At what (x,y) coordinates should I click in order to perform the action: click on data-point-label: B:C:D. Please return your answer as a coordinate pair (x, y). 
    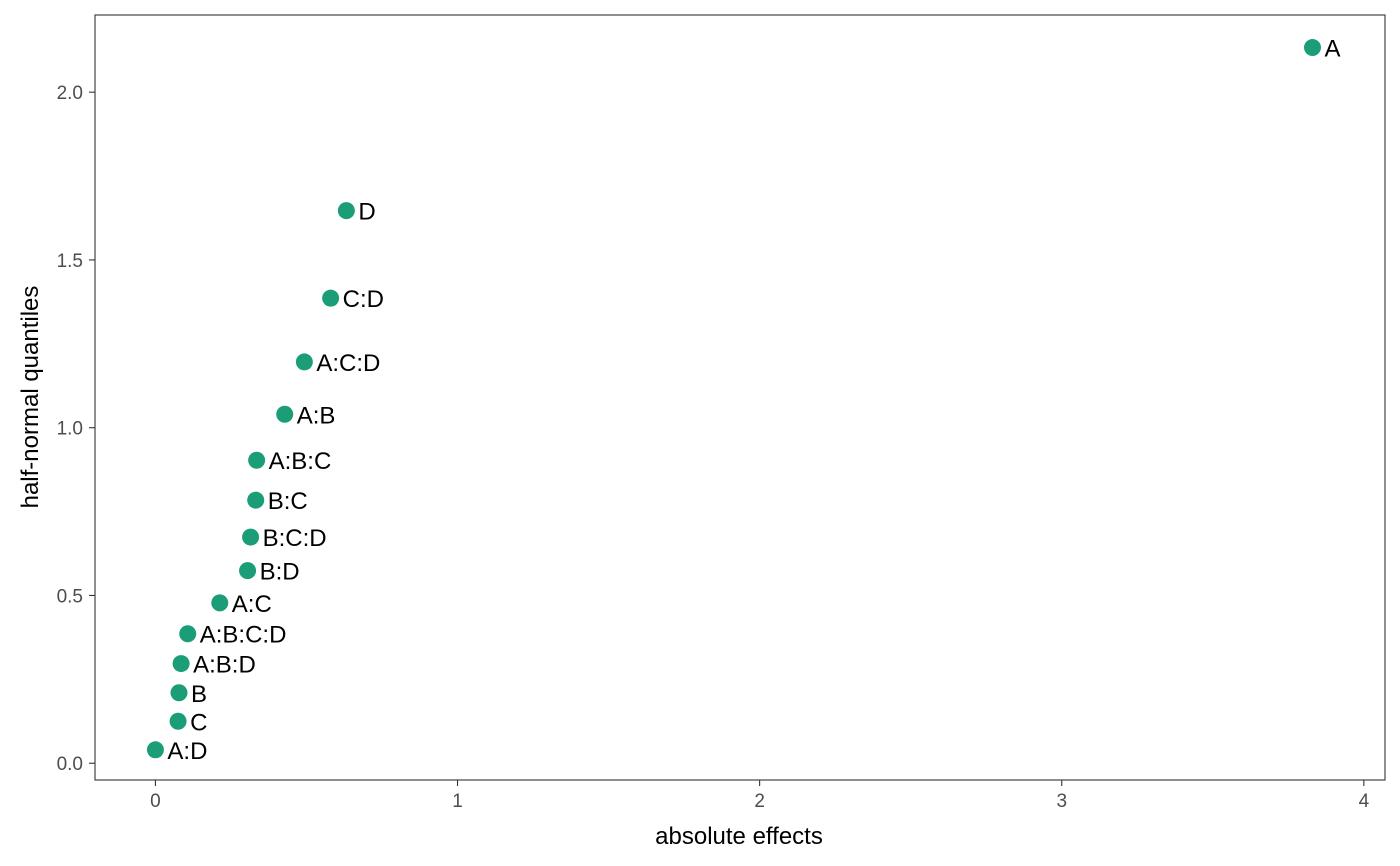
    Looking at the image, I should click on (295, 538).